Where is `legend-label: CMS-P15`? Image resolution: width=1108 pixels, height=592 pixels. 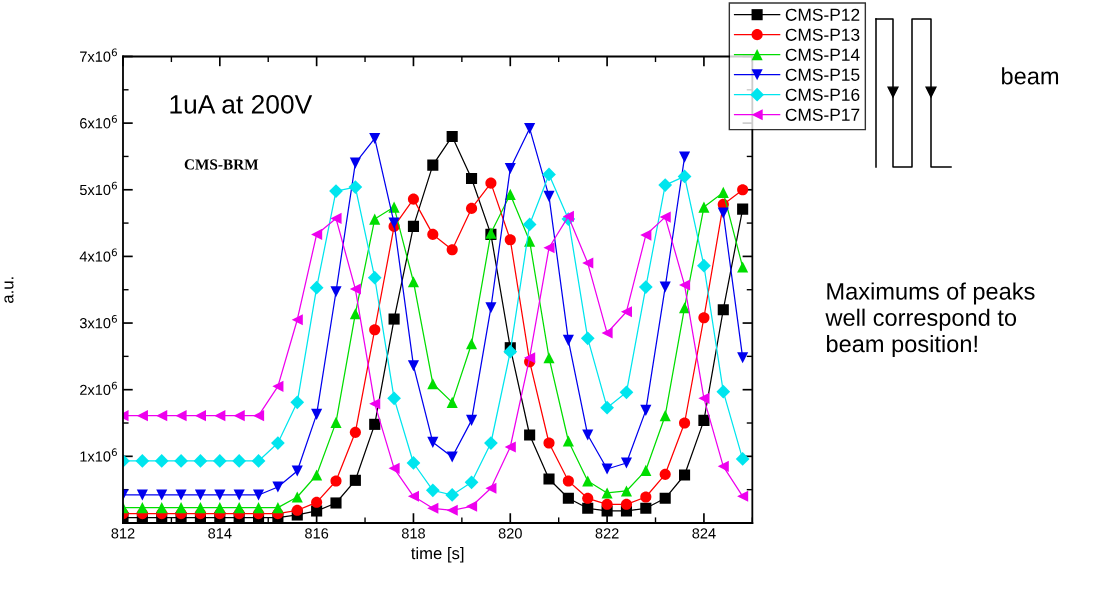
legend-label: CMS-P15 is located at coordinates (822, 74).